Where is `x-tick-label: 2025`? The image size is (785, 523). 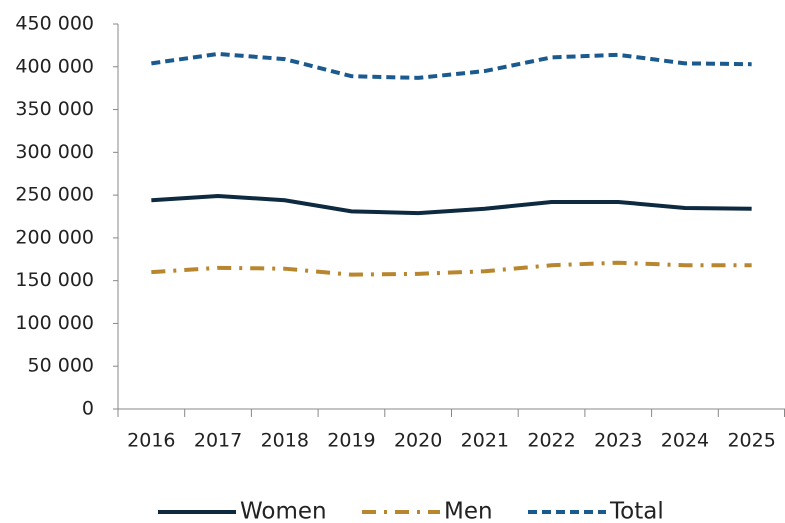
x-tick-label: 2025 is located at coordinates (751, 441).